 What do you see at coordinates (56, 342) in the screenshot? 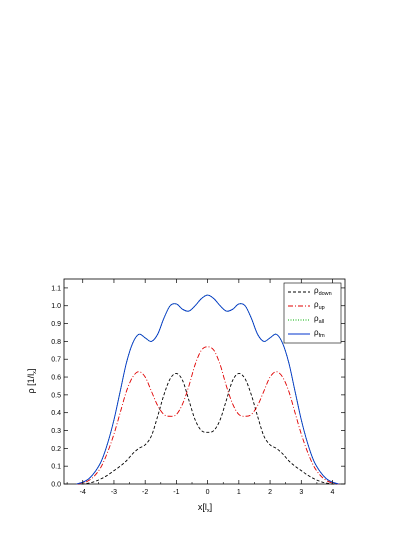
I see `y-tick-label: 0.8` at bounding box center [56, 342].